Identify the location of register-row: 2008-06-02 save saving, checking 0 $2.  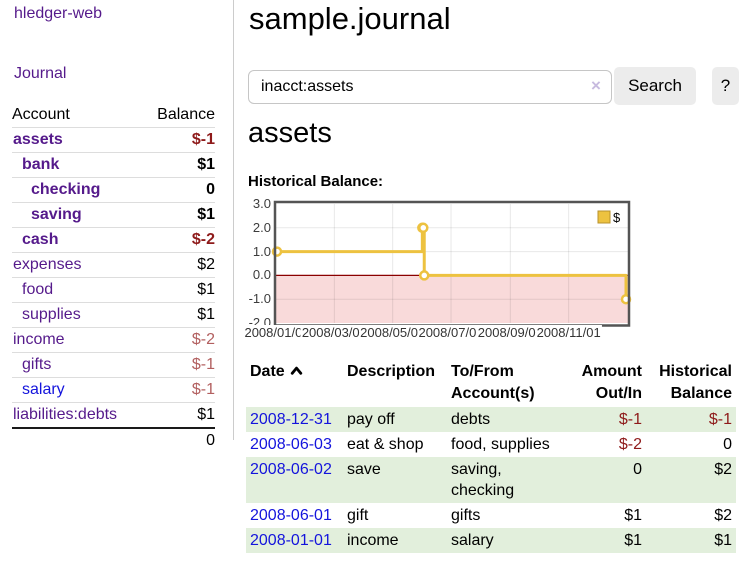
(491, 480).